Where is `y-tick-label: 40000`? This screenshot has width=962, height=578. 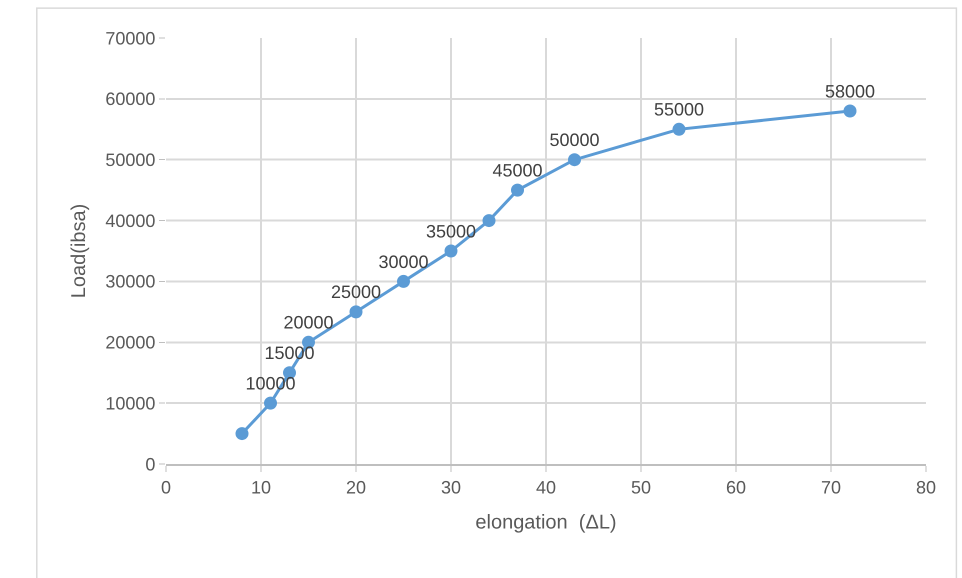
y-tick-label: 40000 is located at coordinates (130, 220).